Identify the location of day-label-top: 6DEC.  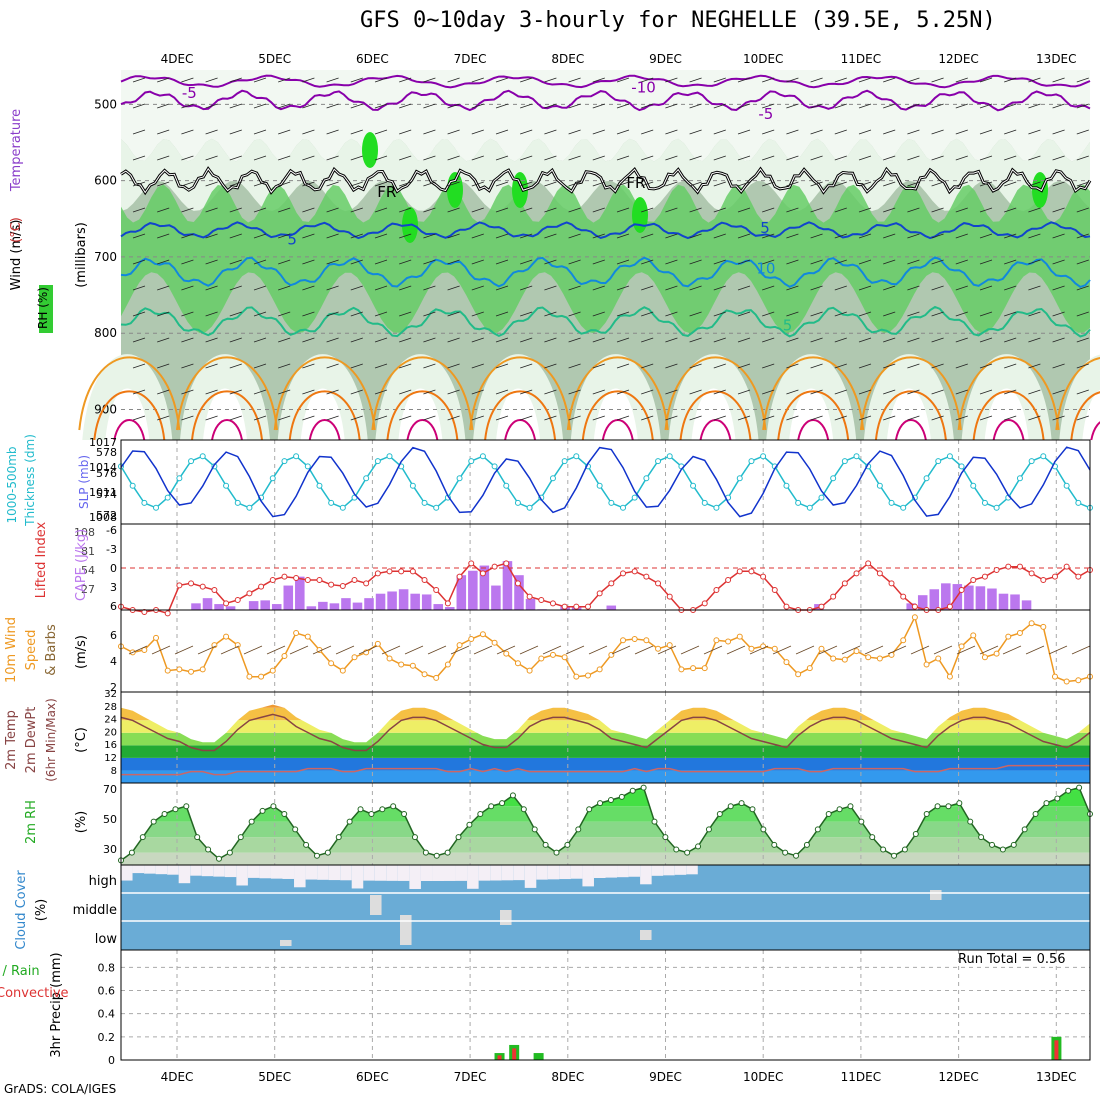
(372, 59).